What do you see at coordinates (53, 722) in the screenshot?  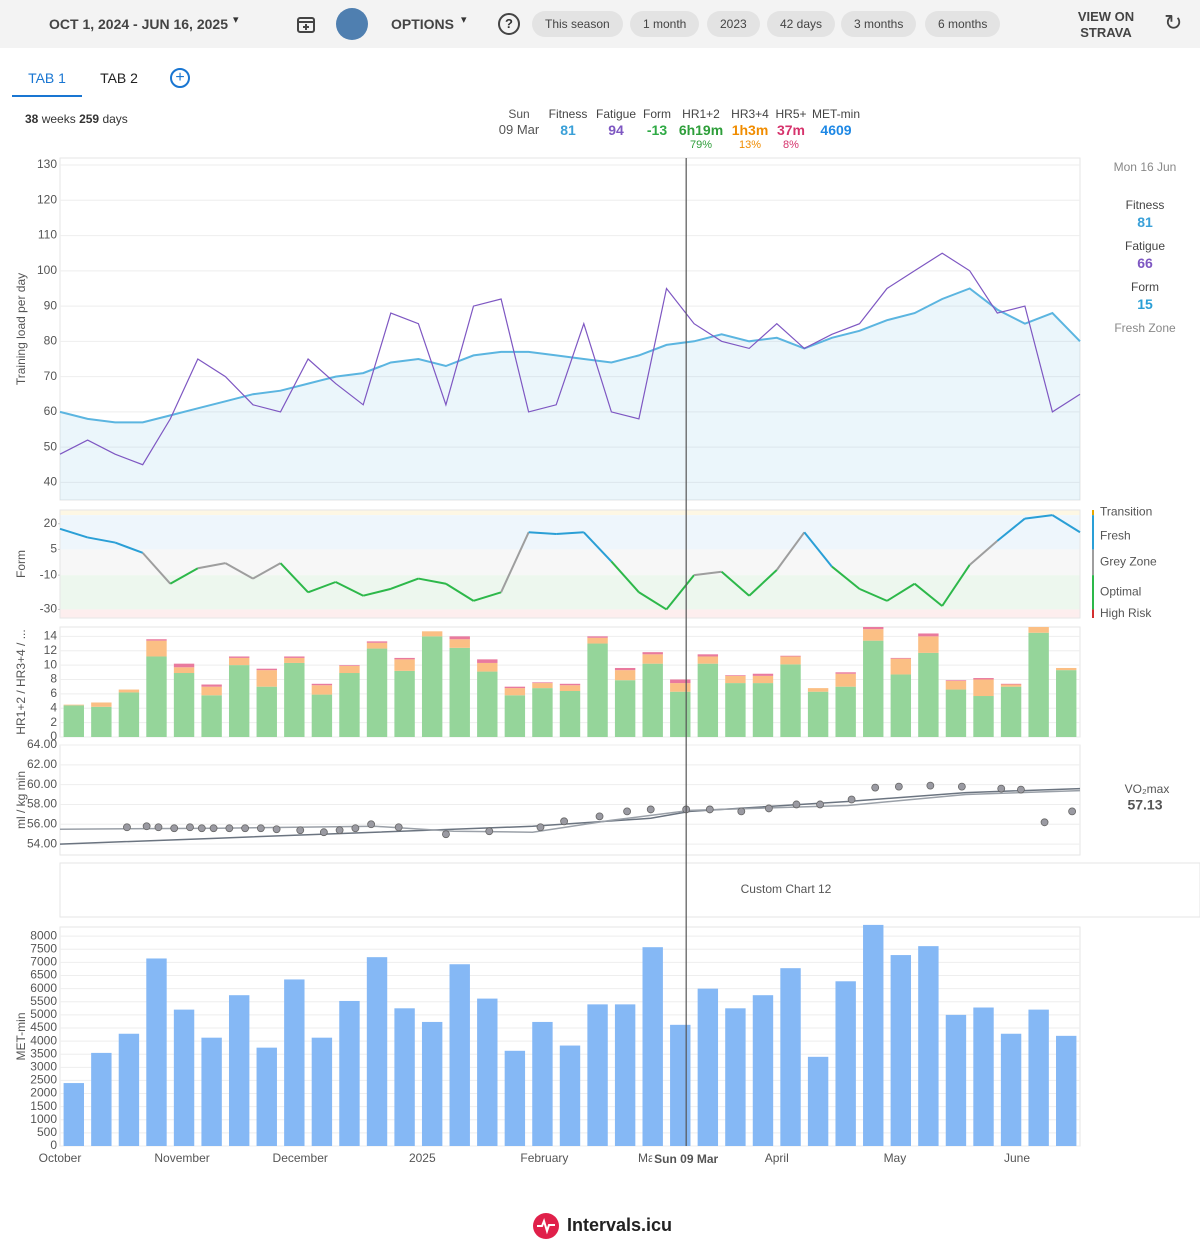 I see `y-tick-label: 2` at bounding box center [53, 722].